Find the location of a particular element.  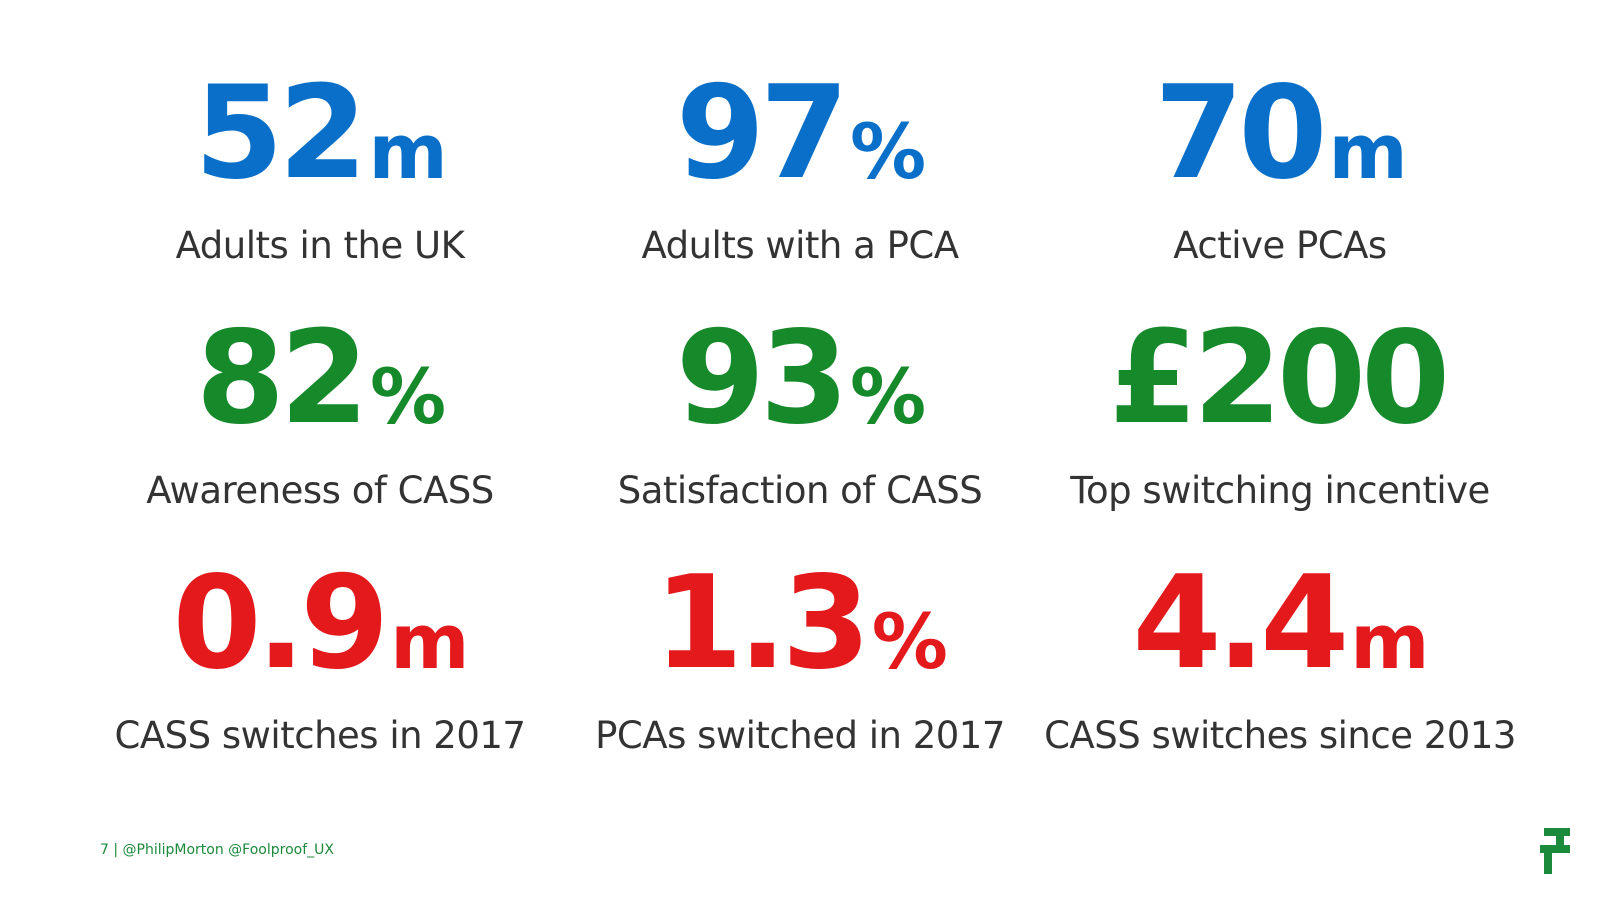

stat-satisfaction-of-cass: 93% Satisfaction of CASS is located at coordinates (800, 437).